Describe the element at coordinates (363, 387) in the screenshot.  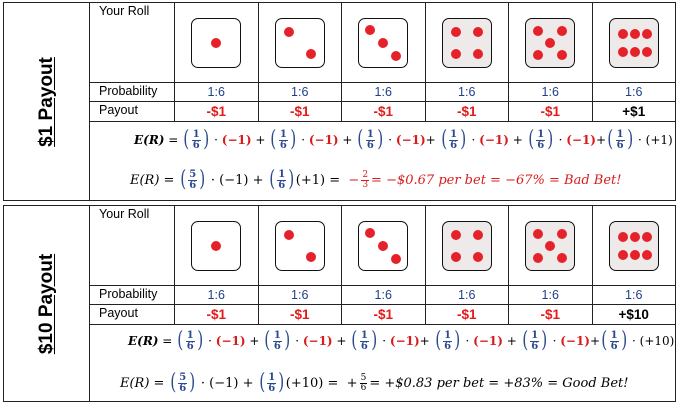
I see `result-frac-den: 6` at that location.